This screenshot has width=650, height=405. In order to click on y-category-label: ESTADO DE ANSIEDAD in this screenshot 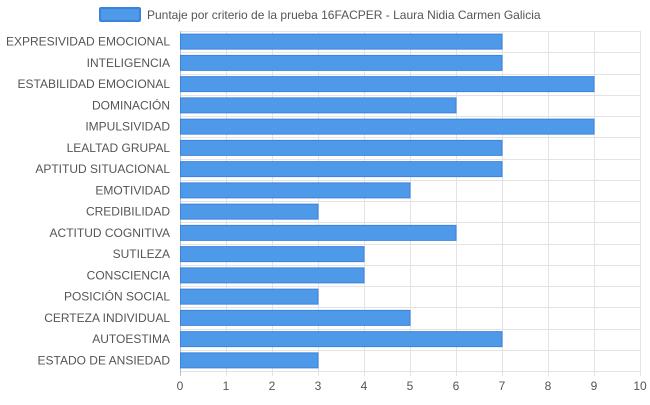, I will do `click(104, 360)`.